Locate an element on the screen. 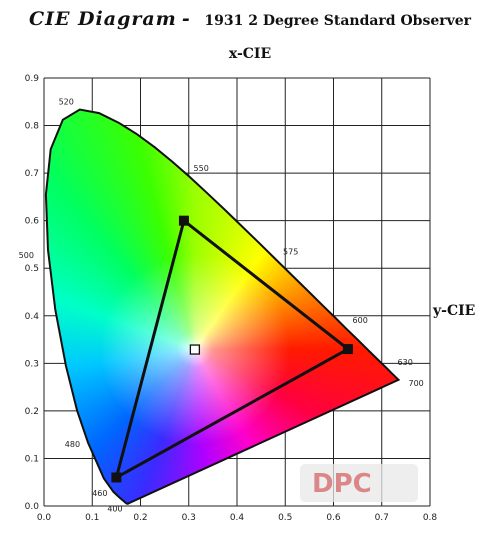 The width and height of the screenshot is (500, 547). chart-subtitle: 1931 2 Degree Standard Observer is located at coordinates (338, 21).